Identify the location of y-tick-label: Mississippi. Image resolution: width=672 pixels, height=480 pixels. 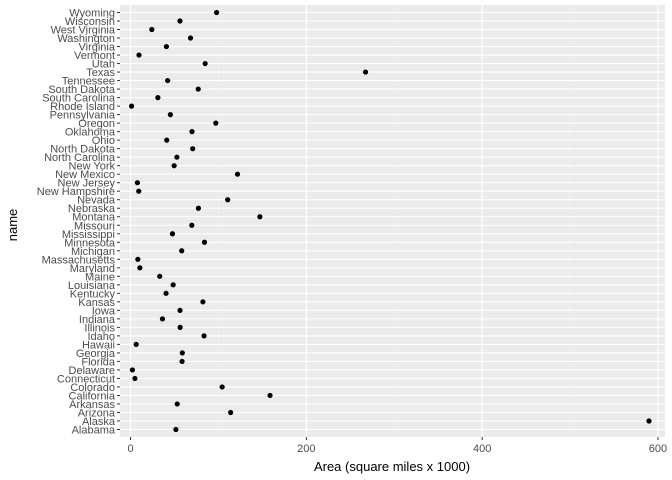
(88, 235).